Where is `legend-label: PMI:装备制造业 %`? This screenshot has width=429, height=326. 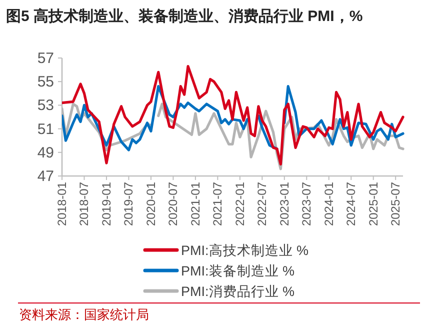
legend-label: PMI:装备制造业 % is located at coordinates (238, 271).